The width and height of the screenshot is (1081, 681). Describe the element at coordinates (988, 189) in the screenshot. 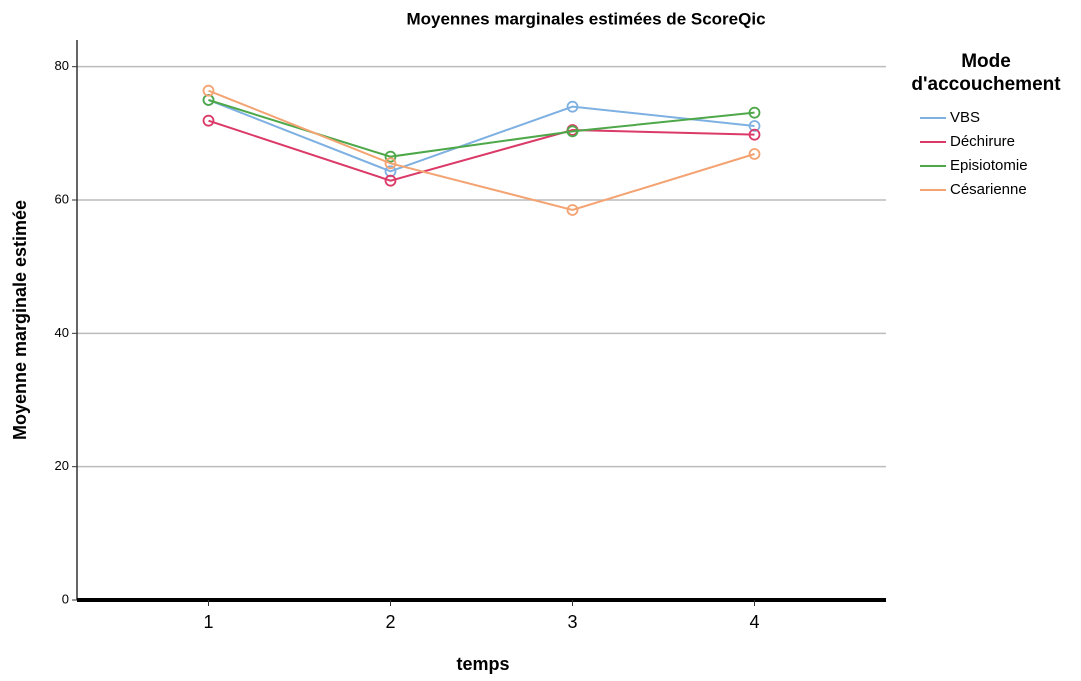

I see `legend-label: Césarienne` at that location.